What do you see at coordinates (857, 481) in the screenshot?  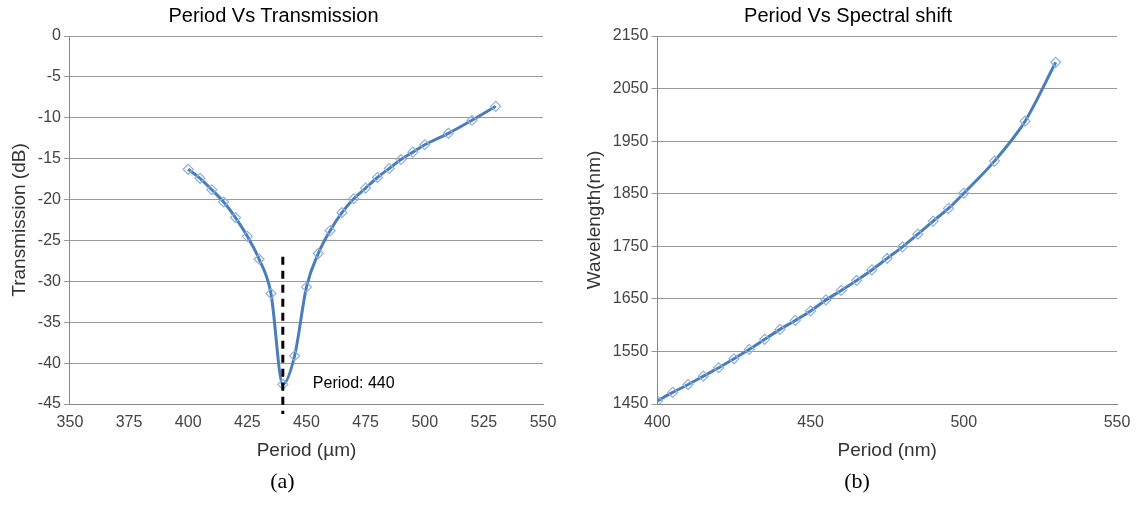 I see `text: (b)` at bounding box center [857, 481].